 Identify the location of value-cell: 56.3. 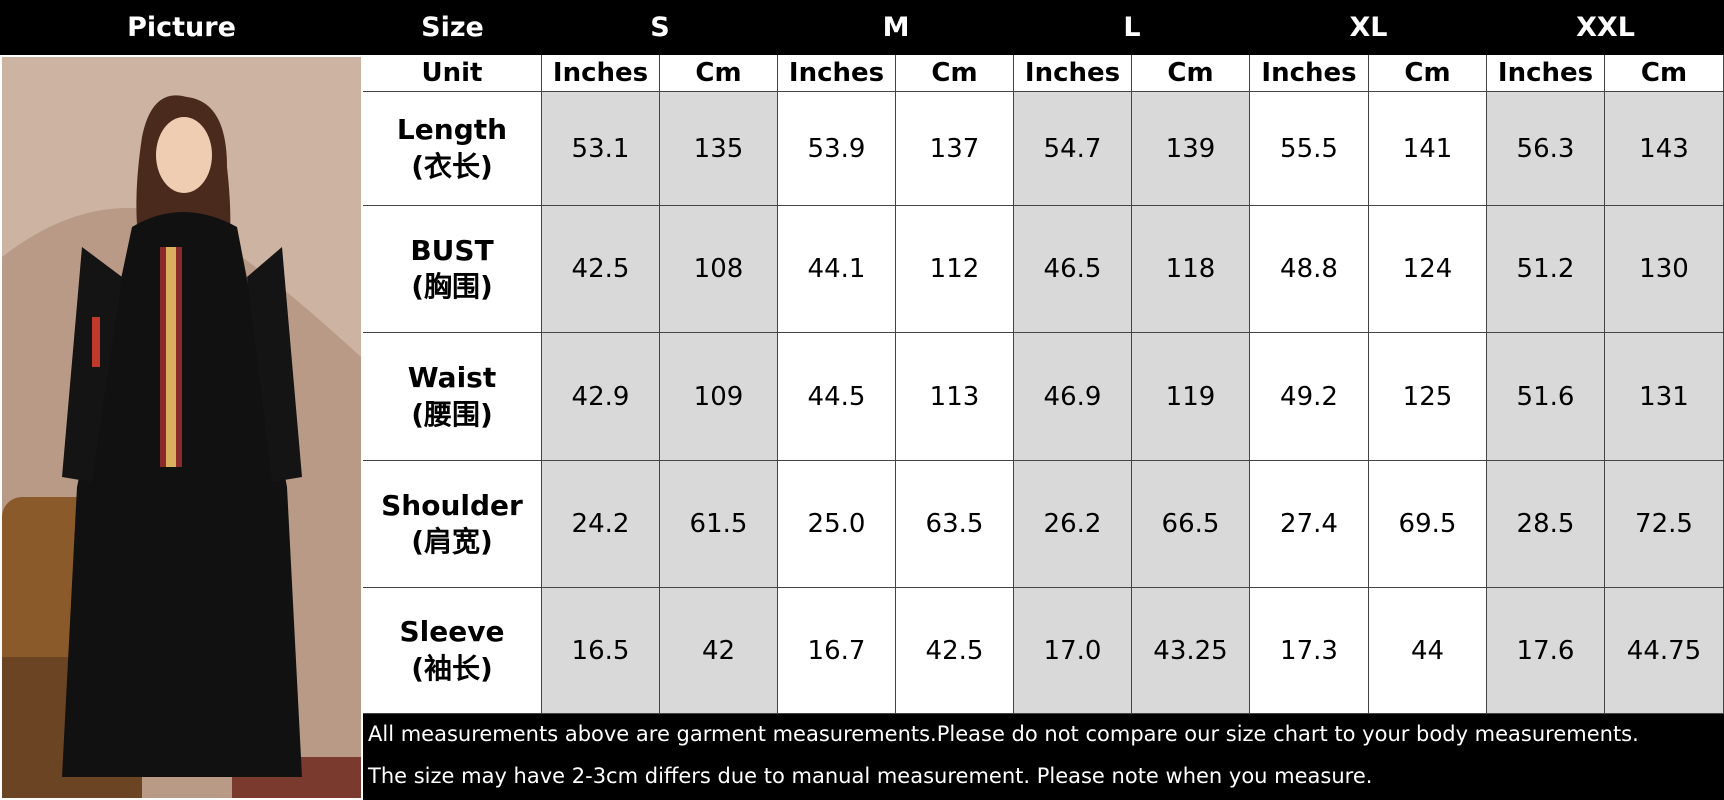
(1546, 149).